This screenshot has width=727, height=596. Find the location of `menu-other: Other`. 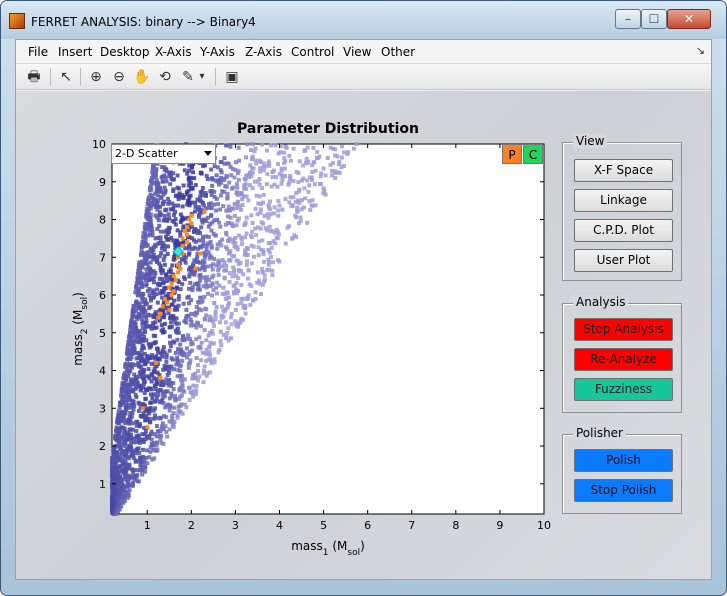

menu-other: Other is located at coordinates (398, 52).